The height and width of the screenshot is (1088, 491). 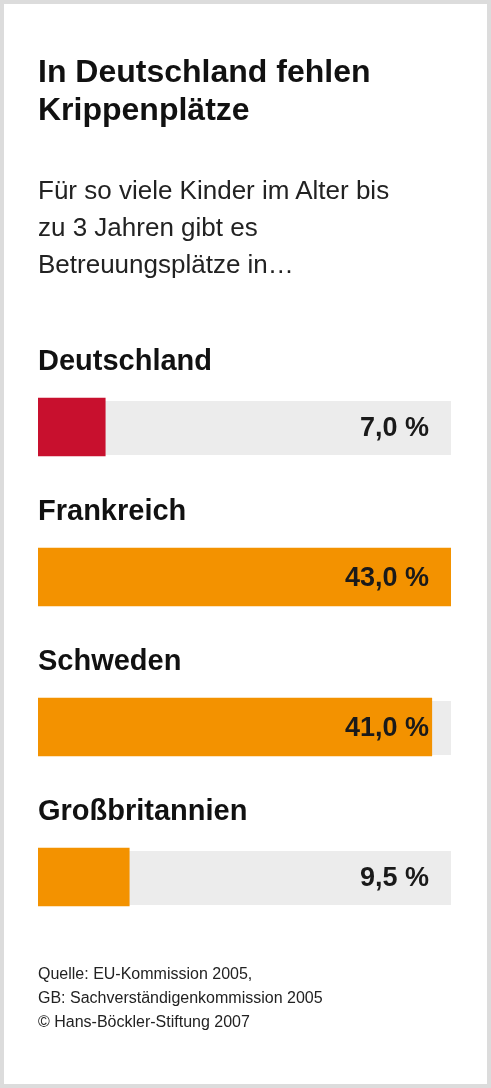 What do you see at coordinates (112, 510) in the screenshot?
I see `y-tick-label: Frankreich` at bounding box center [112, 510].